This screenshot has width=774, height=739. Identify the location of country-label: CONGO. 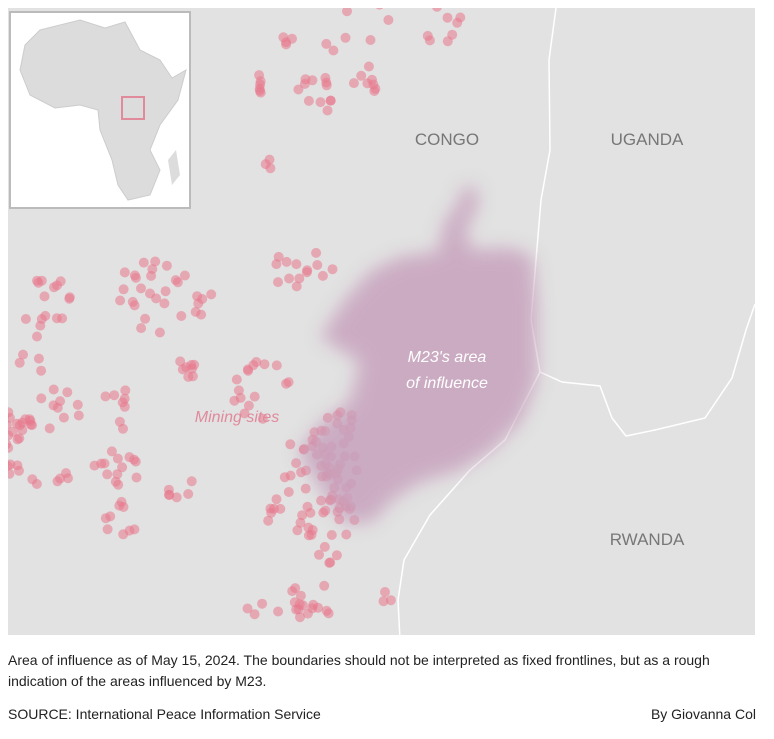
(447, 139).